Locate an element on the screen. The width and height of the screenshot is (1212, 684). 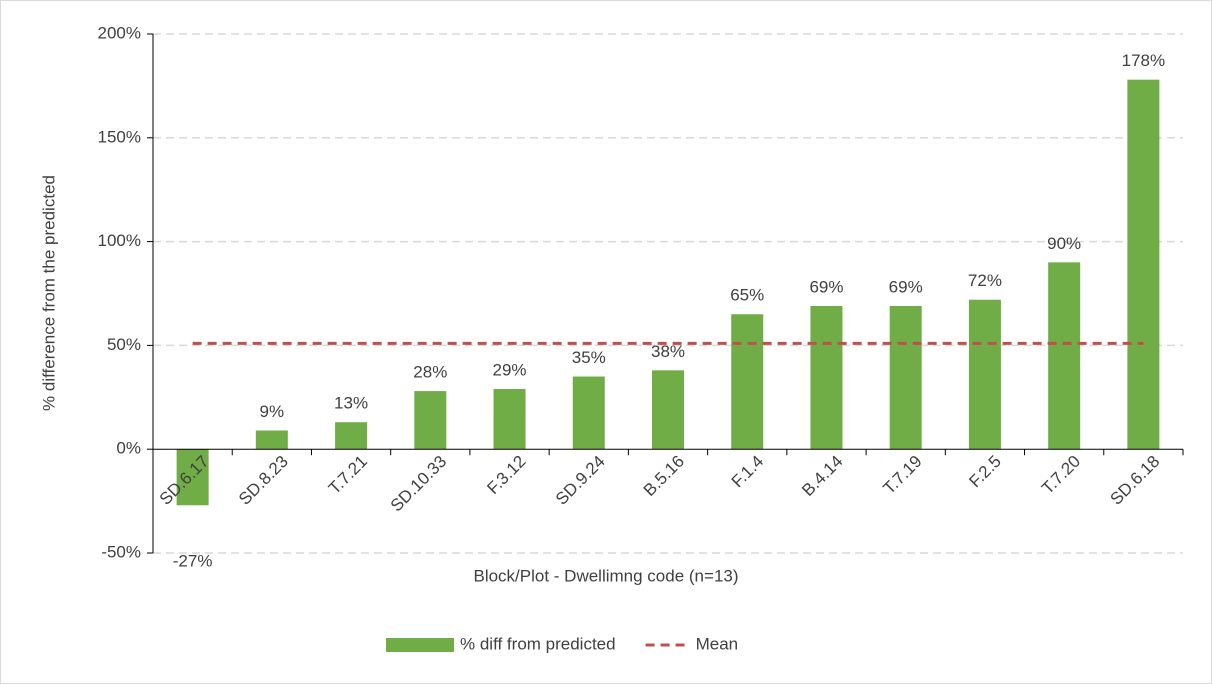
y-tick-label: 200% is located at coordinates (119, 32).